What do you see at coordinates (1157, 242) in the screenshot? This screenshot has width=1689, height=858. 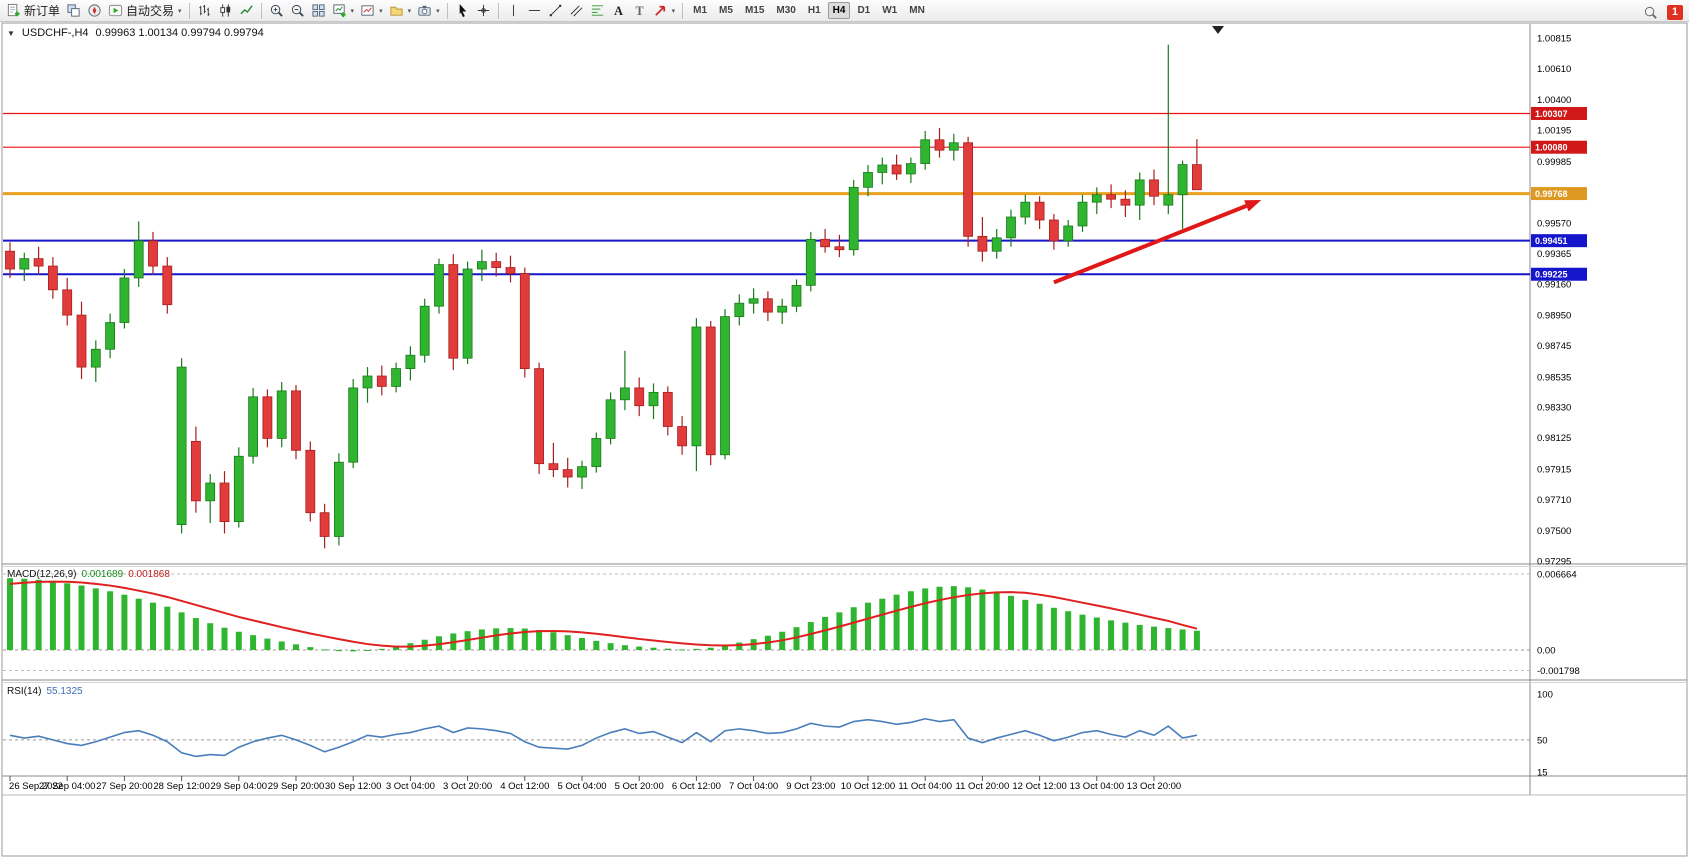 I see `trend-arrow` at bounding box center [1157, 242].